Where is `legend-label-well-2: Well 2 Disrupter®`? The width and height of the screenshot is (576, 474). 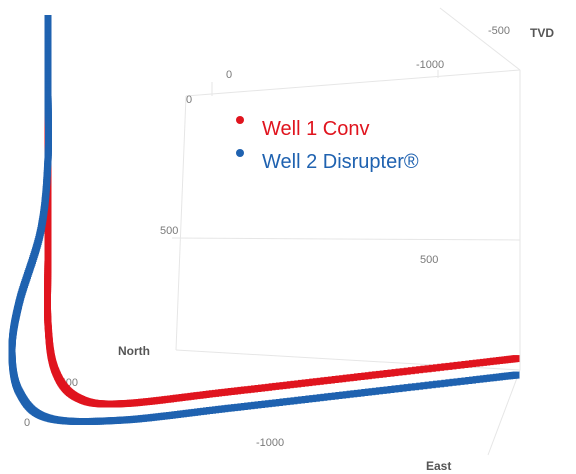 legend-label-well-2: Well 2 Disrupter® is located at coordinates (340, 162).